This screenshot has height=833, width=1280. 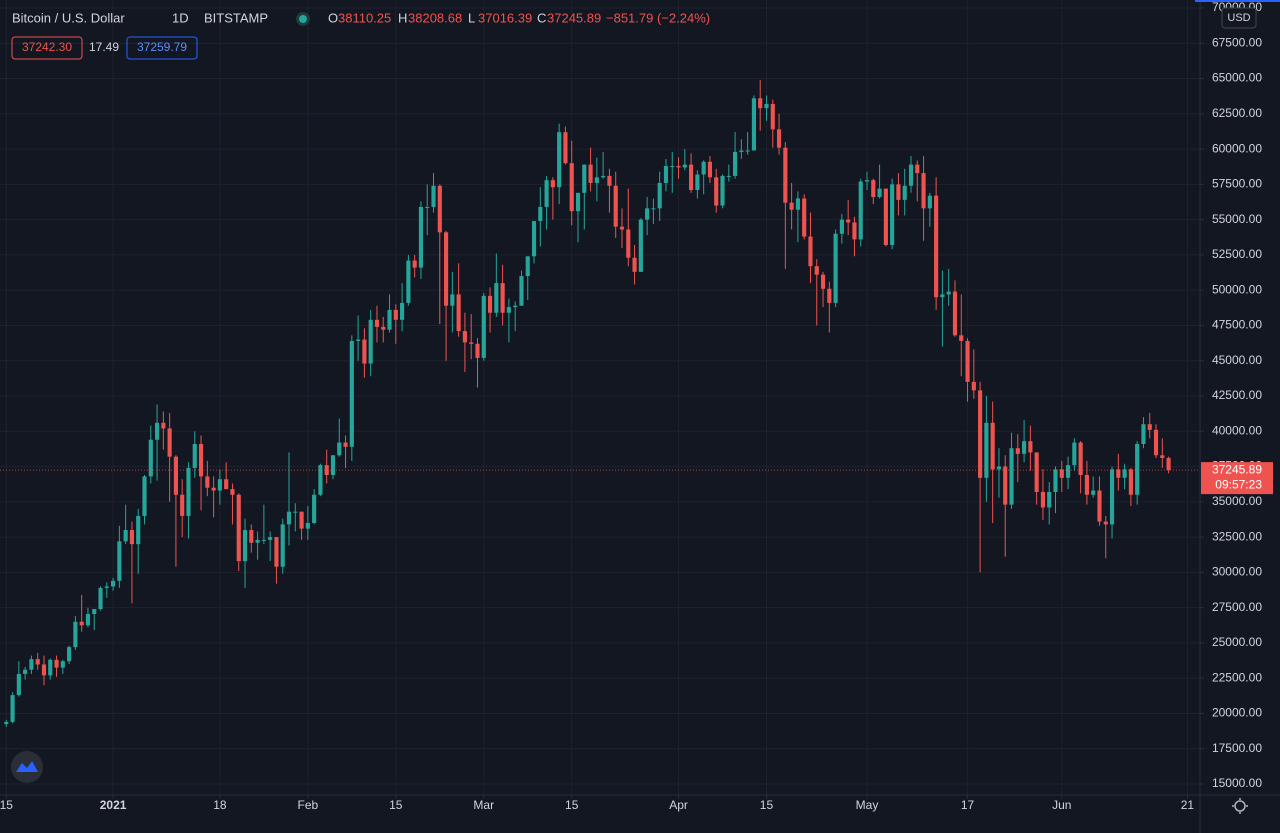 What do you see at coordinates (1237, 184) in the screenshot?
I see `y-tick-label: 57500.00` at bounding box center [1237, 184].